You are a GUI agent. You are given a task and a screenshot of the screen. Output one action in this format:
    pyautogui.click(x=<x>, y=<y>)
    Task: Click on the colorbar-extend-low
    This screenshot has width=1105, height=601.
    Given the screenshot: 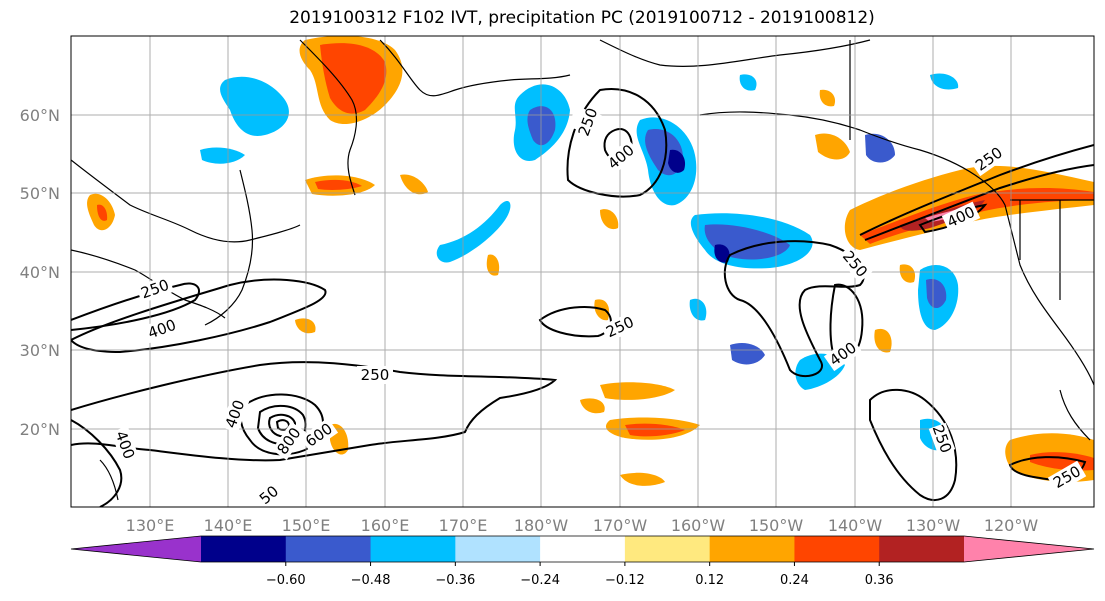 What is the action you would take?
    pyautogui.click(x=136, y=549)
    